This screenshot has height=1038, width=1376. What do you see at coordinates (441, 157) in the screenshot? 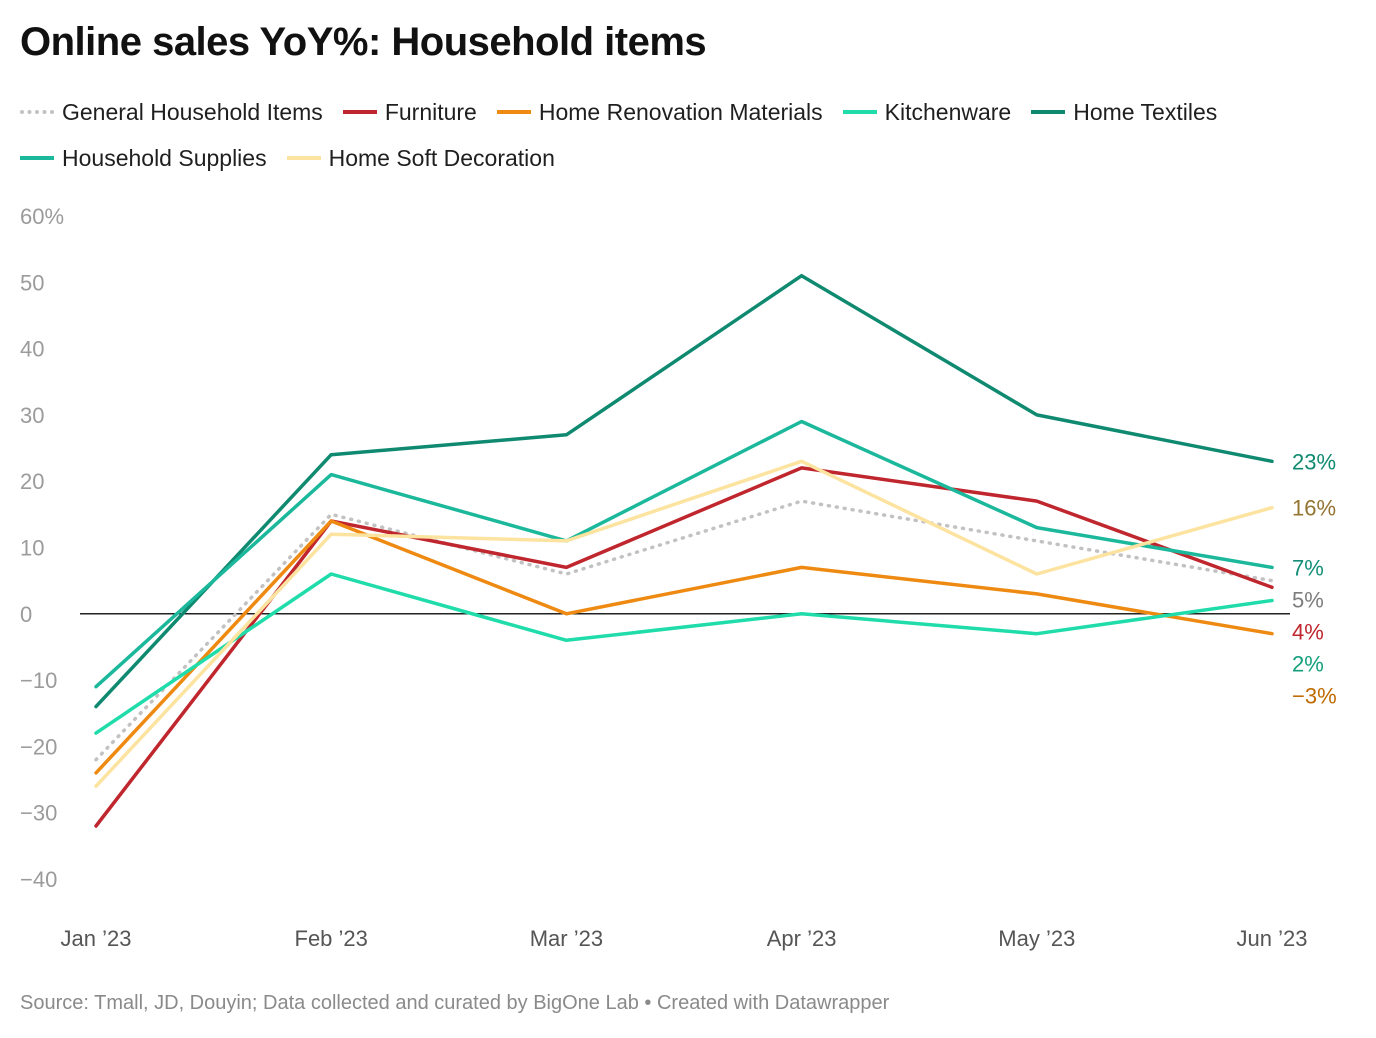
I see `legend-label: Home Soft Decoration` at bounding box center [441, 157].